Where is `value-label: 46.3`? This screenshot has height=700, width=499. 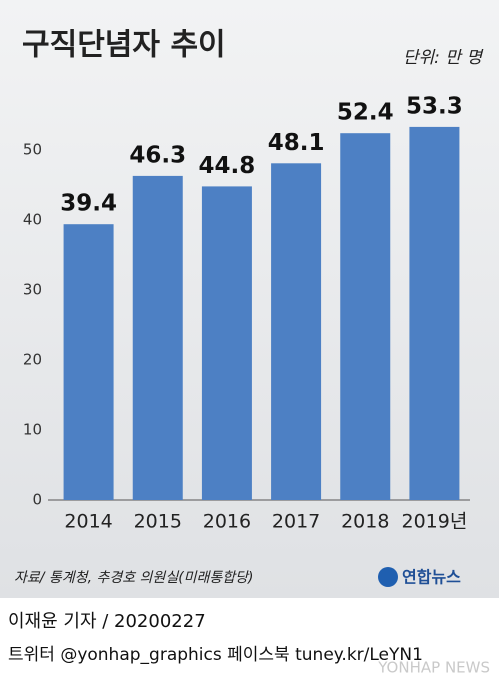 value-label: 46.3 is located at coordinates (157, 155).